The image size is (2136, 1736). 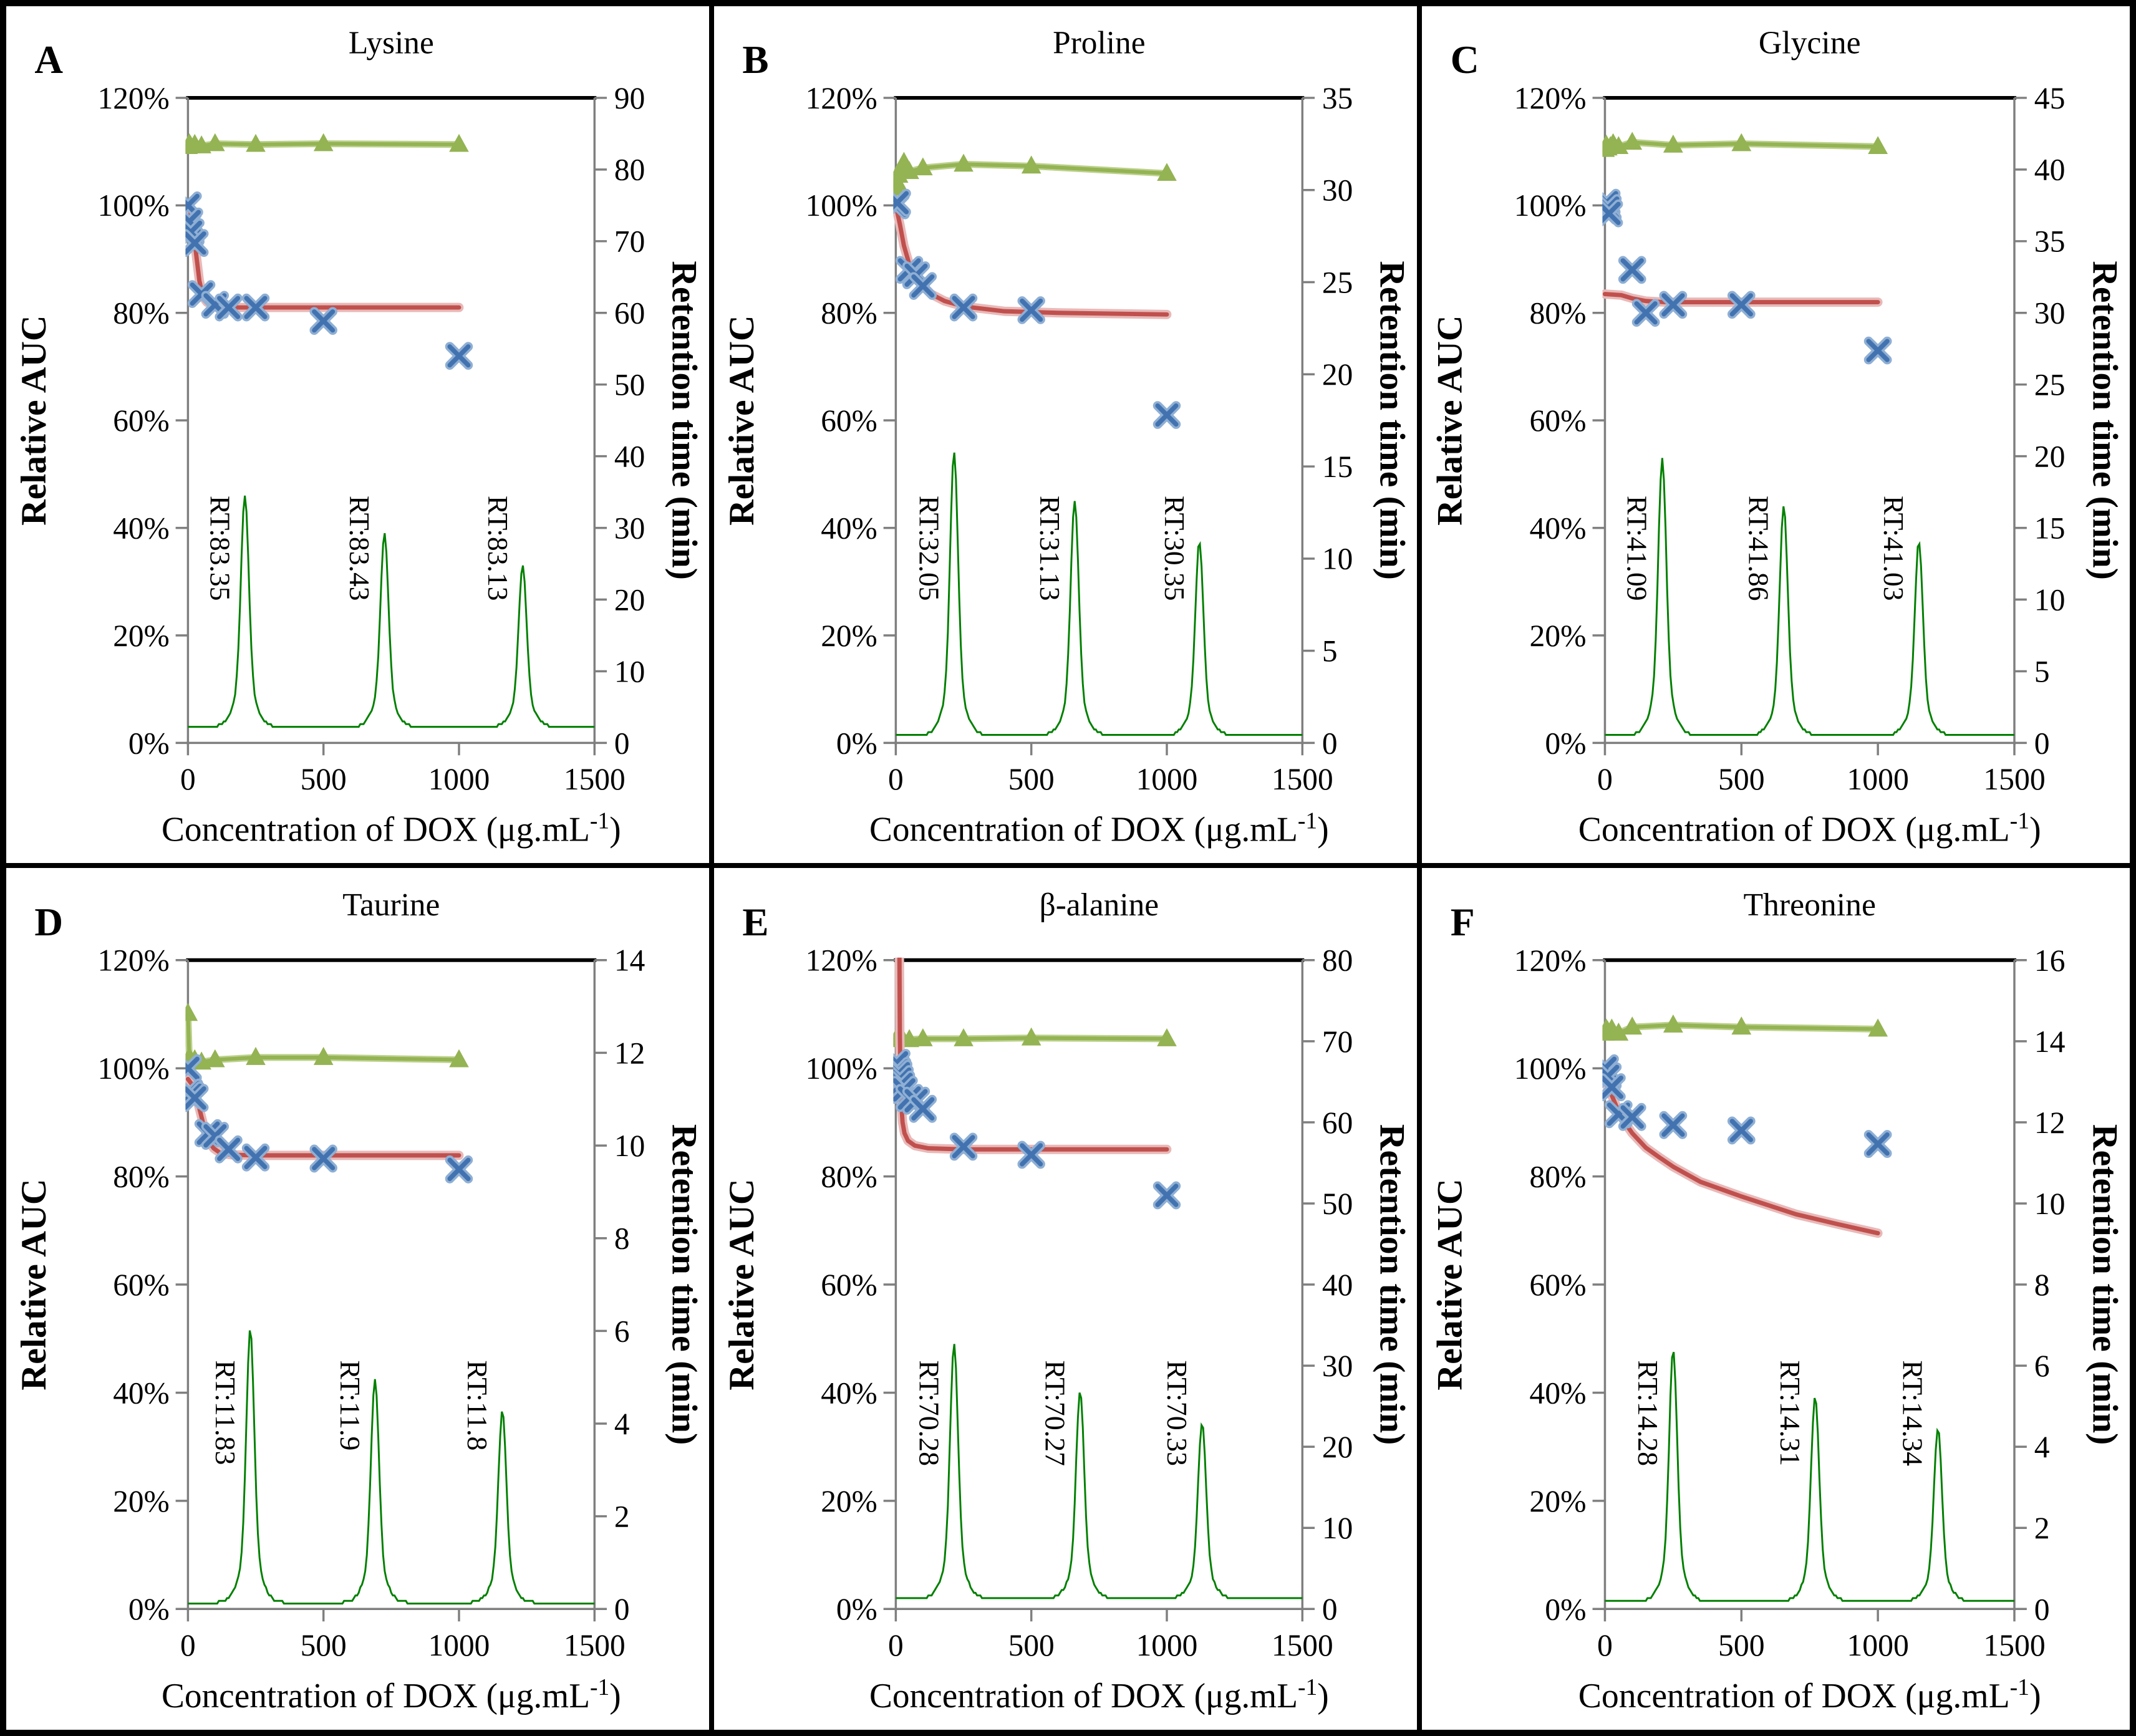 What do you see at coordinates (477, 1405) in the screenshot?
I see `rt-peak-label: RT:11.8` at bounding box center [477, 1405].